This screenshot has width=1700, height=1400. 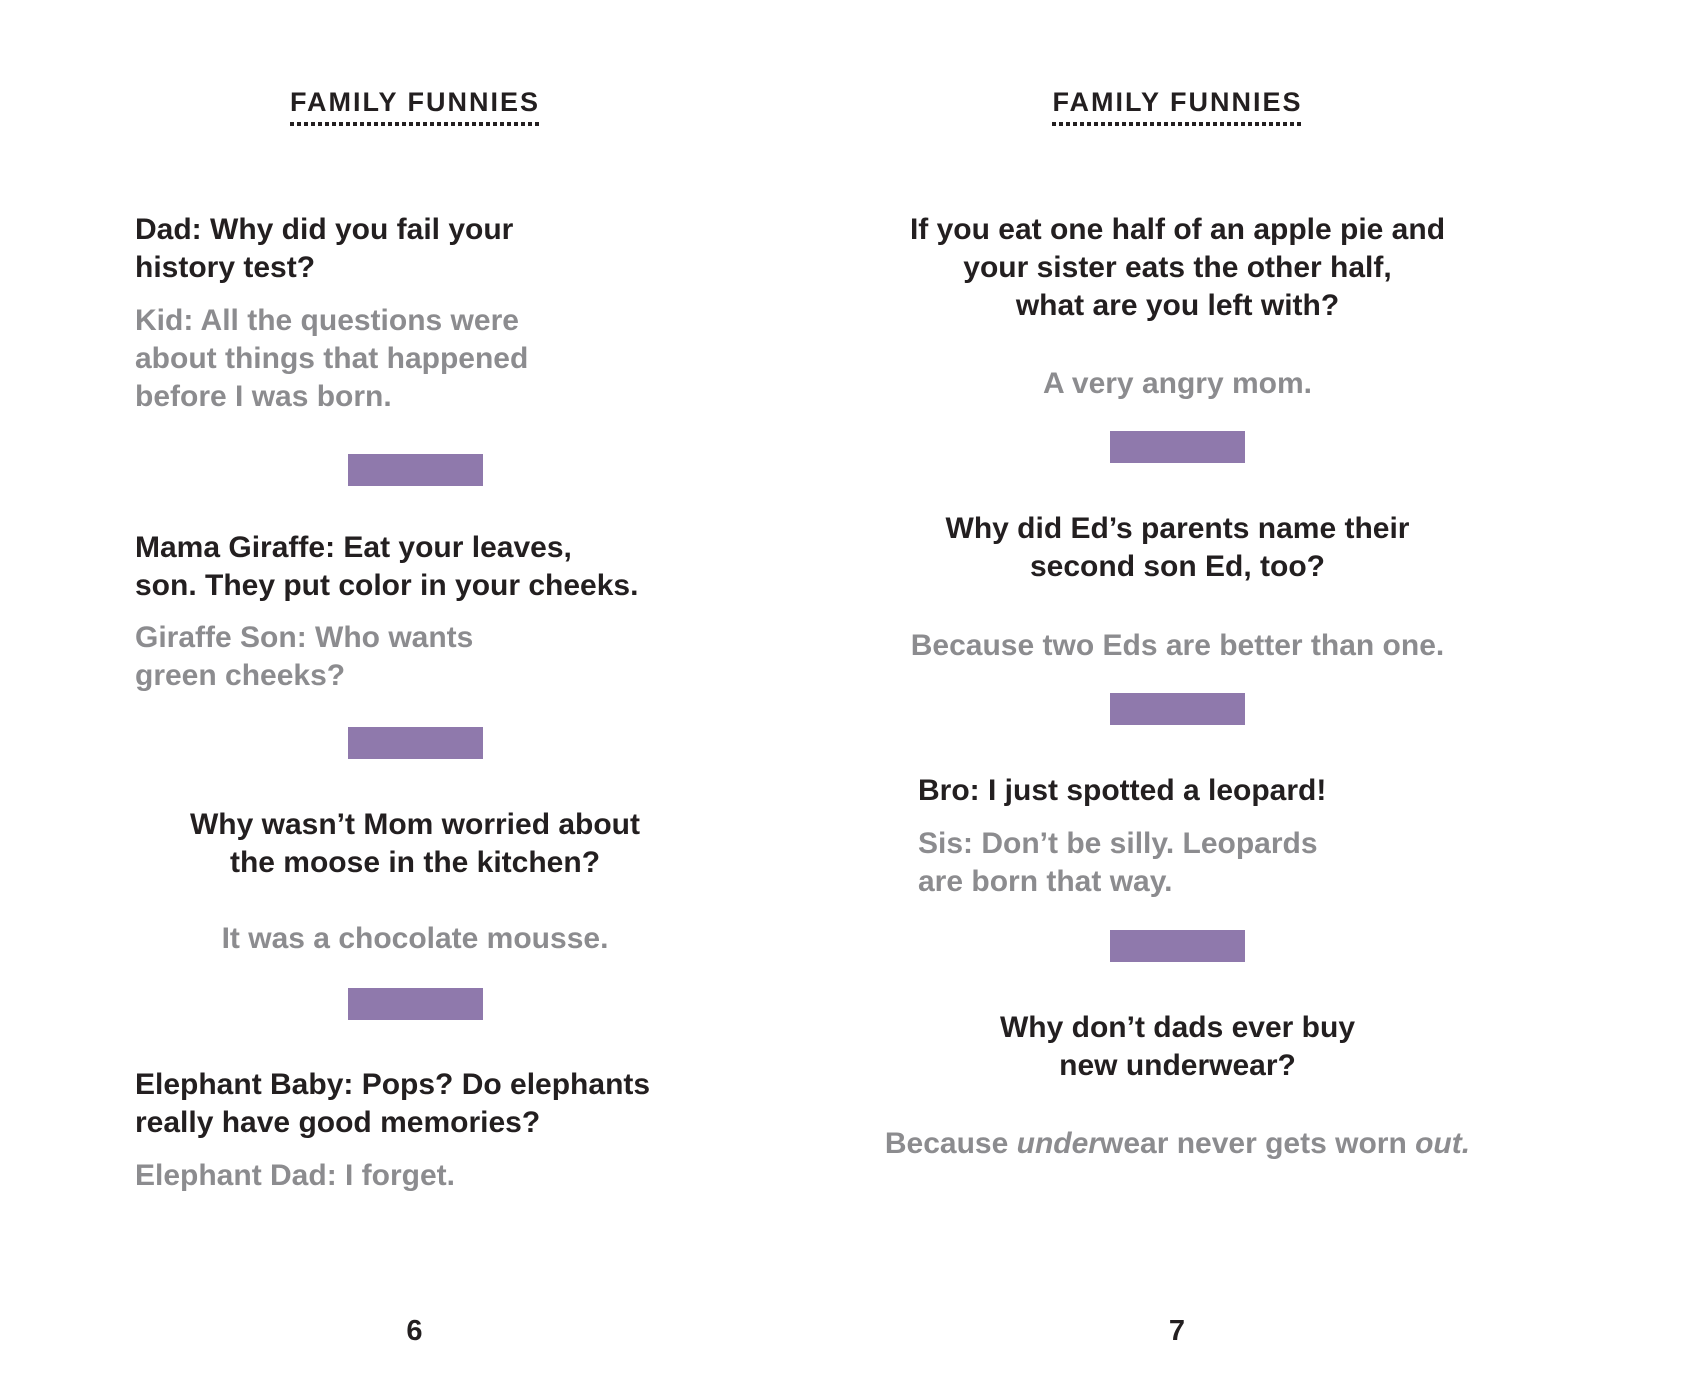 I want to click on joke-answer: Because underwear never gets worn out., so click(x=1177, y=1143).